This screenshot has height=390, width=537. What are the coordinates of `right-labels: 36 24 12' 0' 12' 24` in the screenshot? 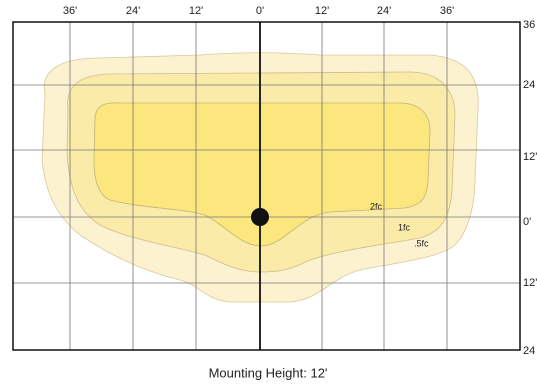 It's located at (530, 188).